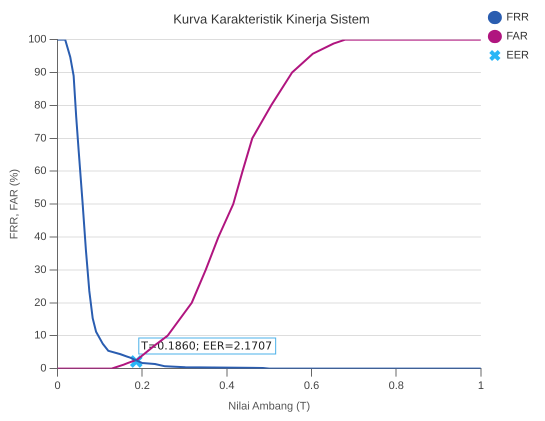 This screenshot has width=545, height=421. What do you see at coordinates (269, 406) in the screenshot?
I see `x-axis-title: Nilai Ambang (T)` at bounding box center [269, 406].